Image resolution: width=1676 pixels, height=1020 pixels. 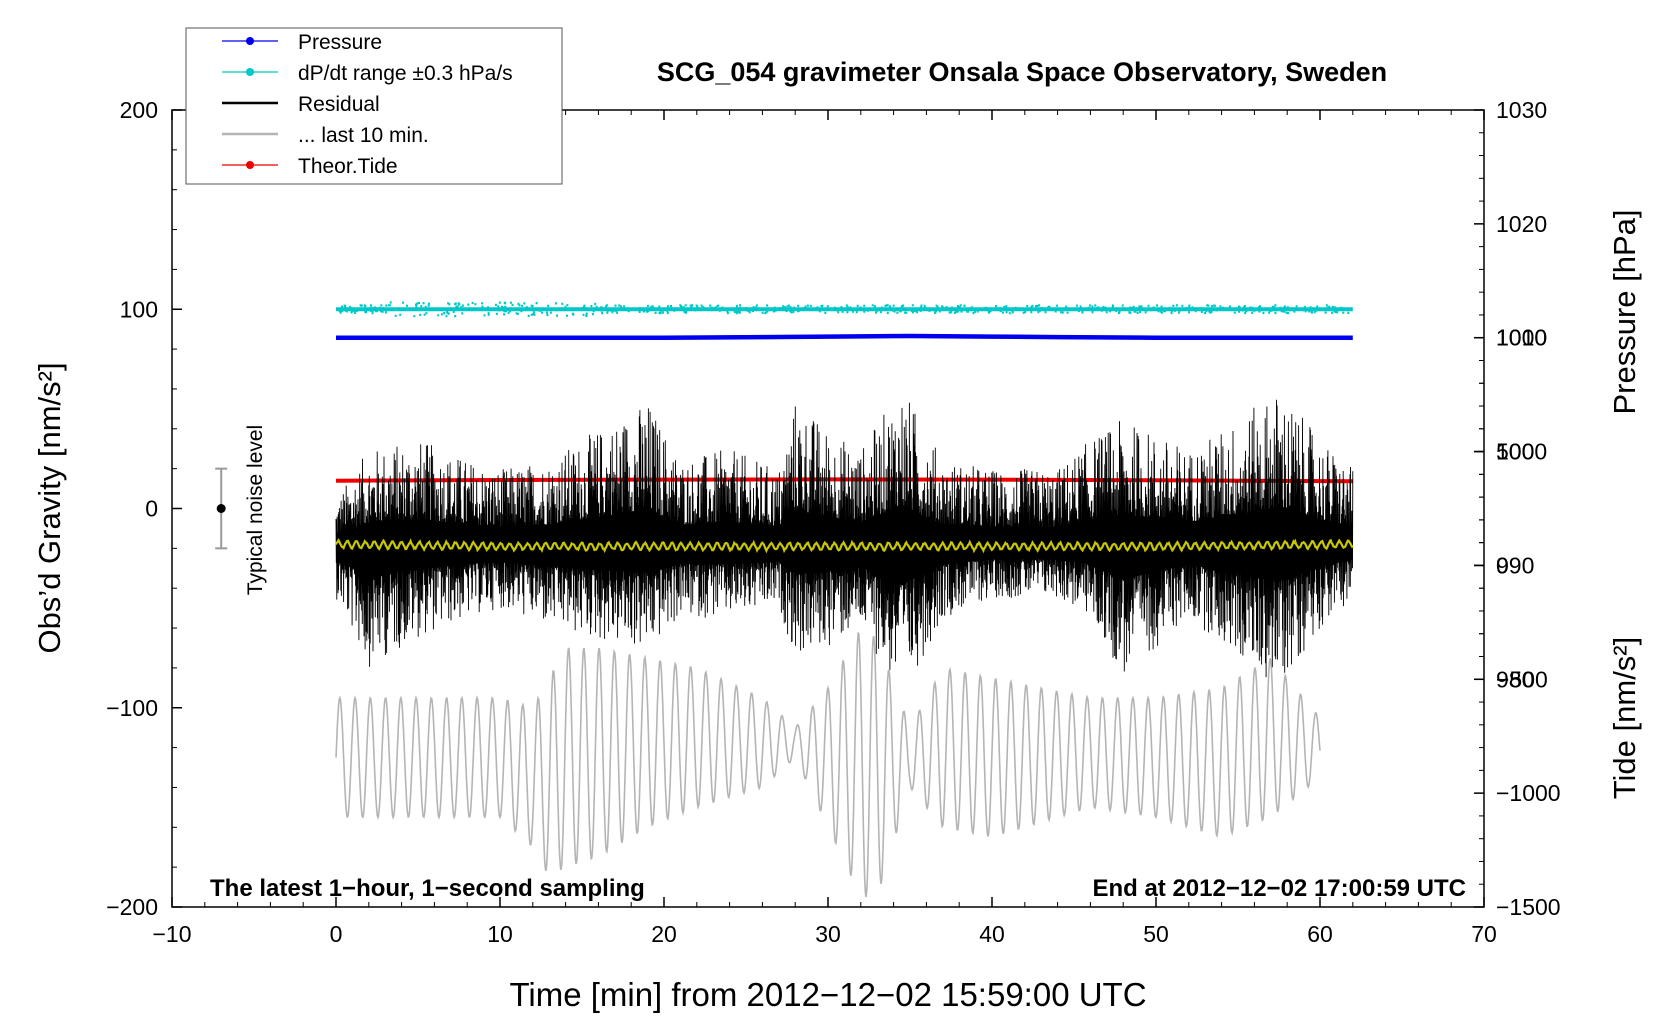 I want to click on x-axis-label: Time [min] from 2012−12−02 15:59:00 UTC, so click(x=827, y=994).